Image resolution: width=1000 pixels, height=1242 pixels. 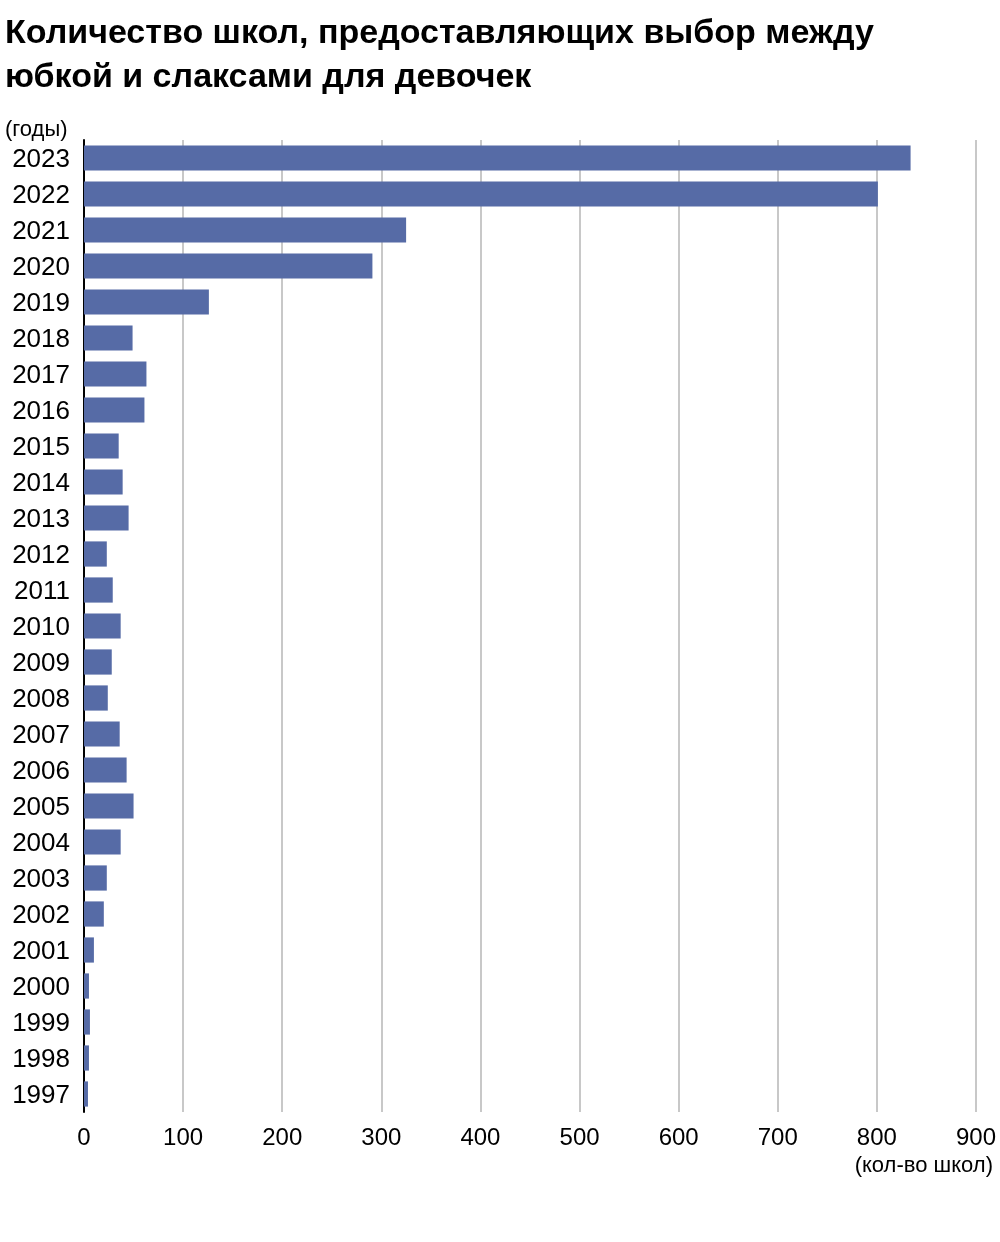 I want to click on y-tick-label: 1999, so click(x=41, y=1022).